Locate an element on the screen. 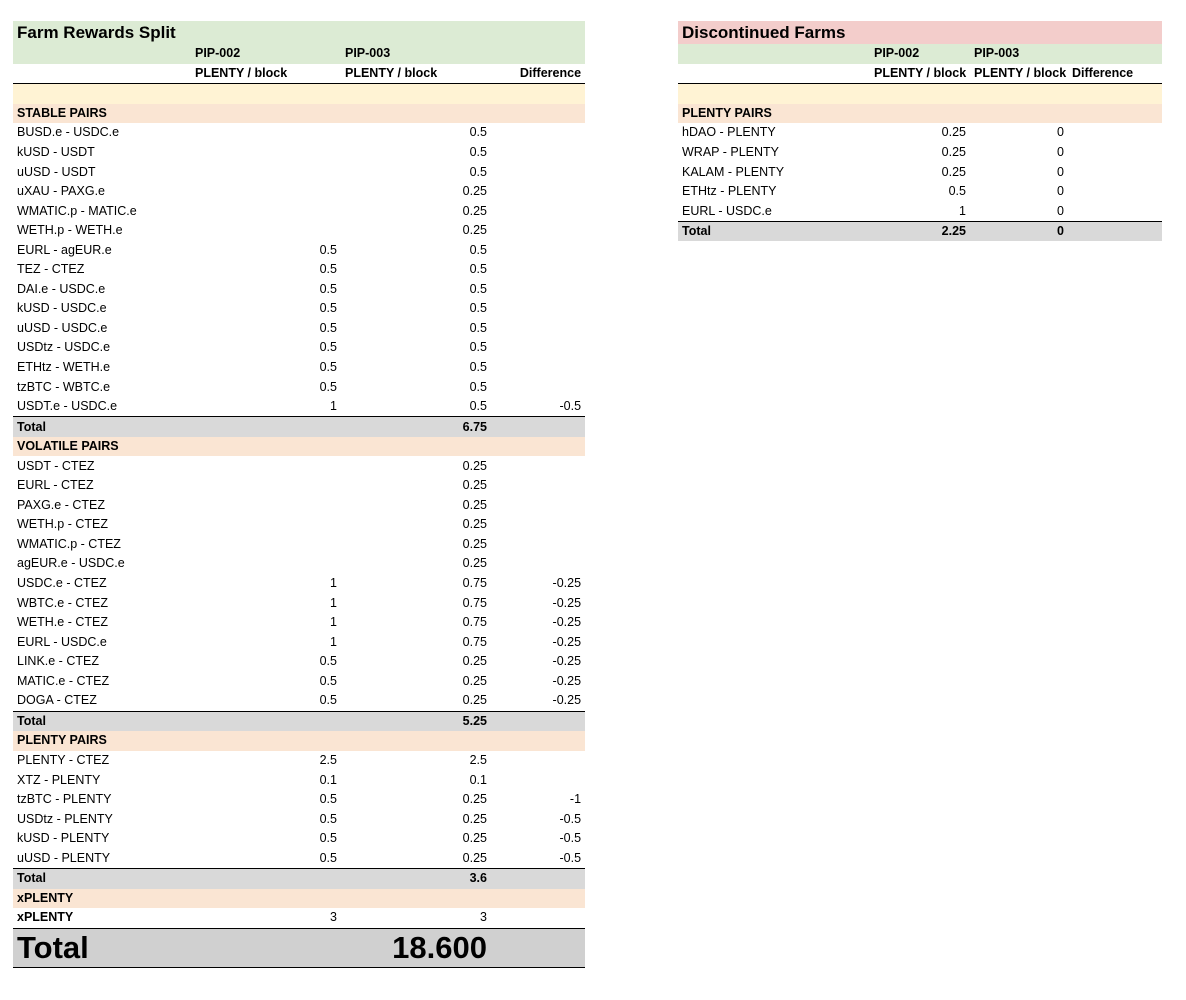 This screenshot has width=1186, height=1000. table-row: WMATIC.p - MATIC.e 0.25 0.25 is located at coordinates (299, 211).